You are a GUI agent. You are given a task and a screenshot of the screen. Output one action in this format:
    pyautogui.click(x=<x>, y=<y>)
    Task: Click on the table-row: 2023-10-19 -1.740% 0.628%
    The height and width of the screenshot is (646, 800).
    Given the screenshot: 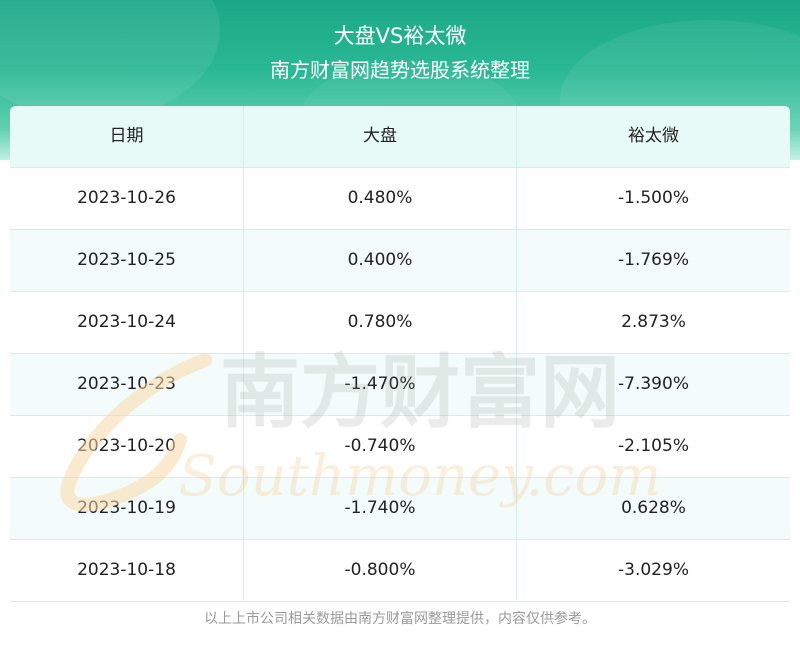 What is the action you would take?
    pyautogui.click(x=400, y=509)
    